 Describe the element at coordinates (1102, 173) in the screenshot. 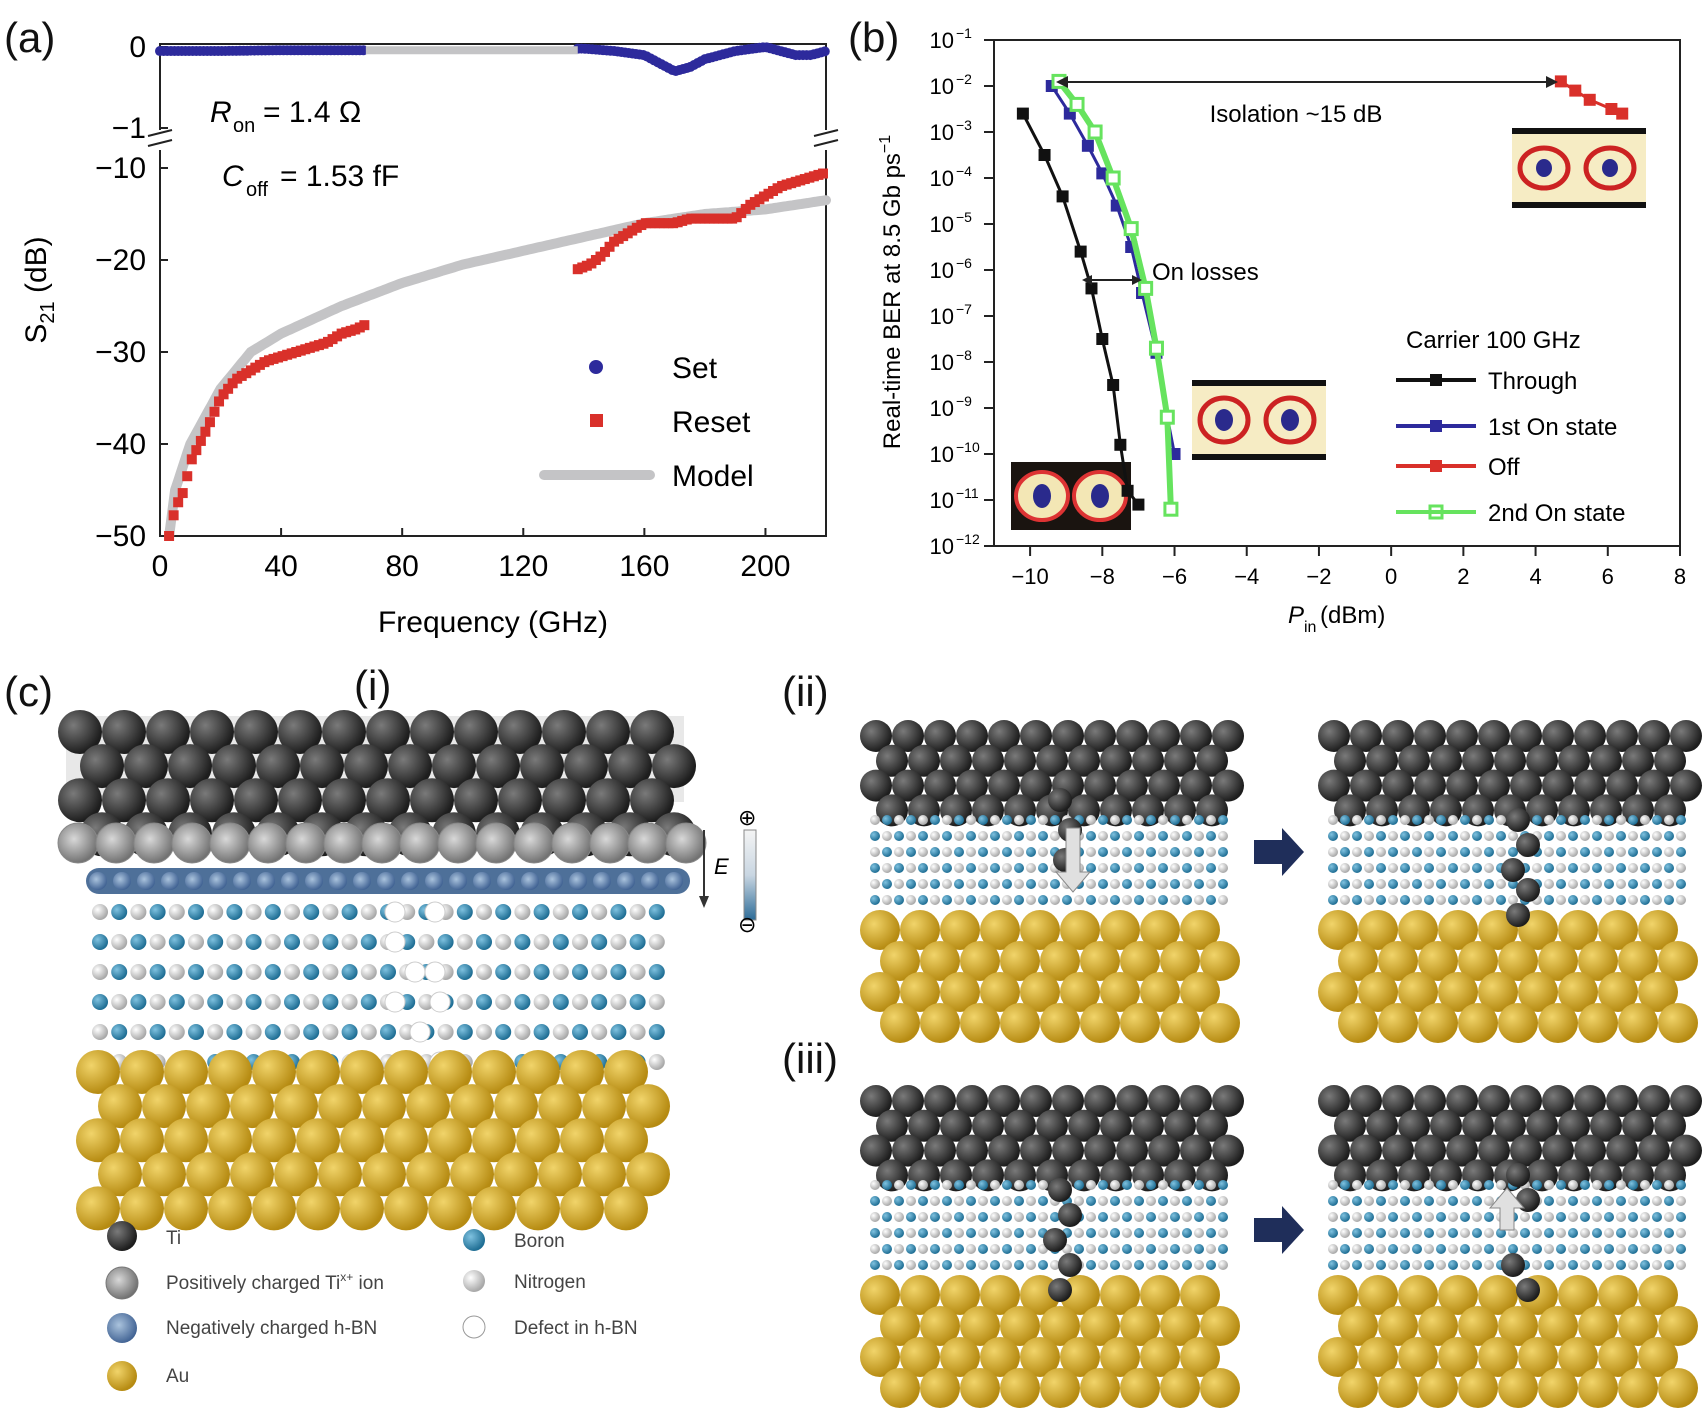

I see `series-on1-point` at that location.